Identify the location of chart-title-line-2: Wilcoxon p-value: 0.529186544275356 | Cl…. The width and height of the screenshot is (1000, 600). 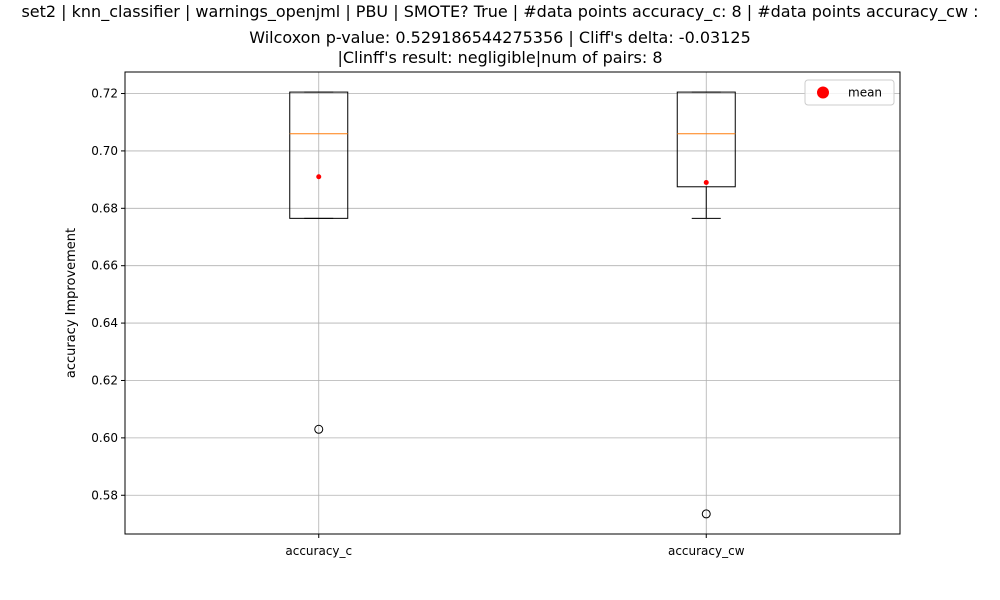
(500, 37).